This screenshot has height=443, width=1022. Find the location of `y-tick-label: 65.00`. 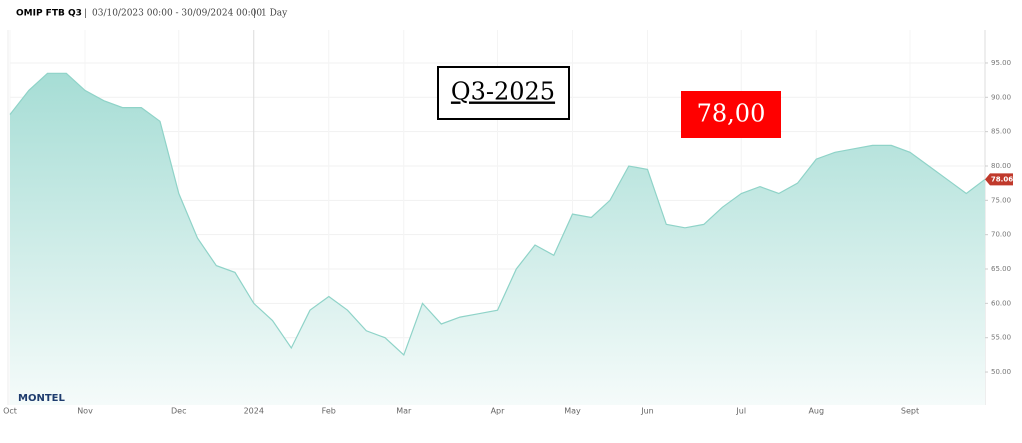

y-tick-label: 65.00 is located at coordinates (1001, 269).